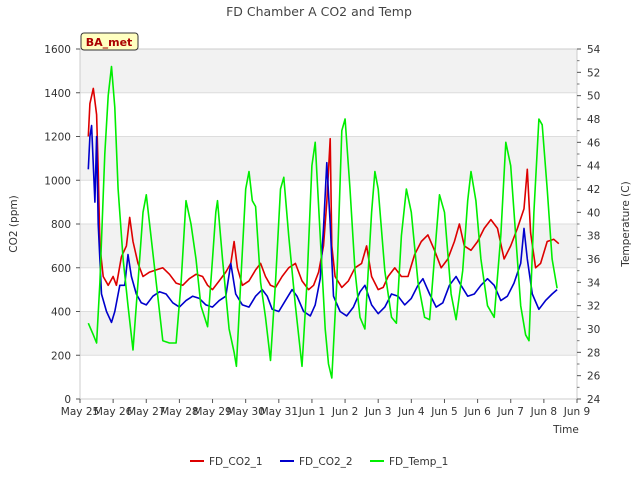 This screenshot has width=640, height=484. I want to click on x-axis-label: Time, so click(565, 430).